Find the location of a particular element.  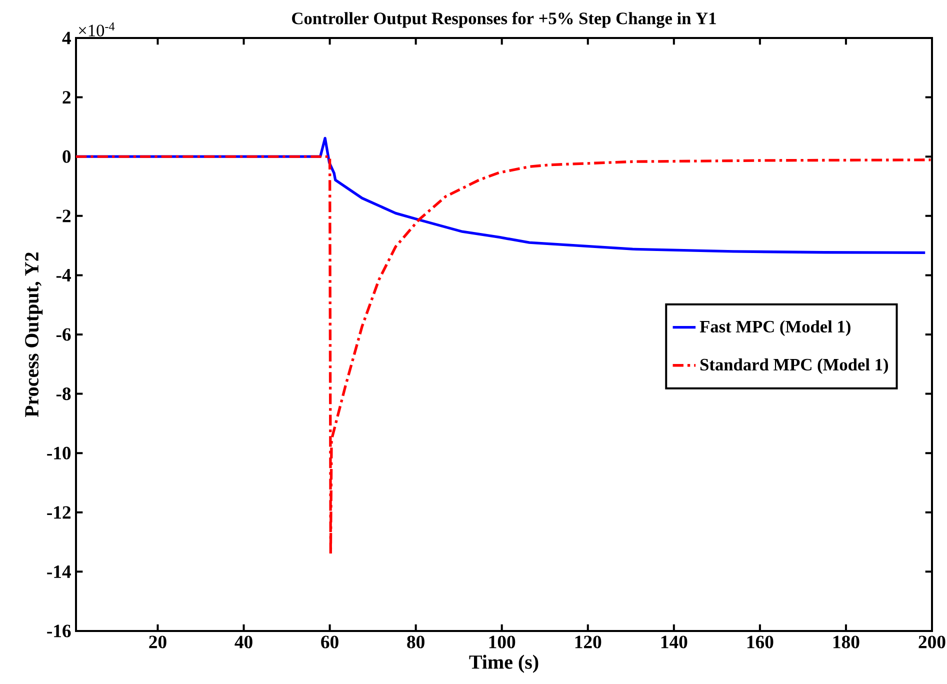

y-tick-label: -6 is located at coordinates (63, 334).